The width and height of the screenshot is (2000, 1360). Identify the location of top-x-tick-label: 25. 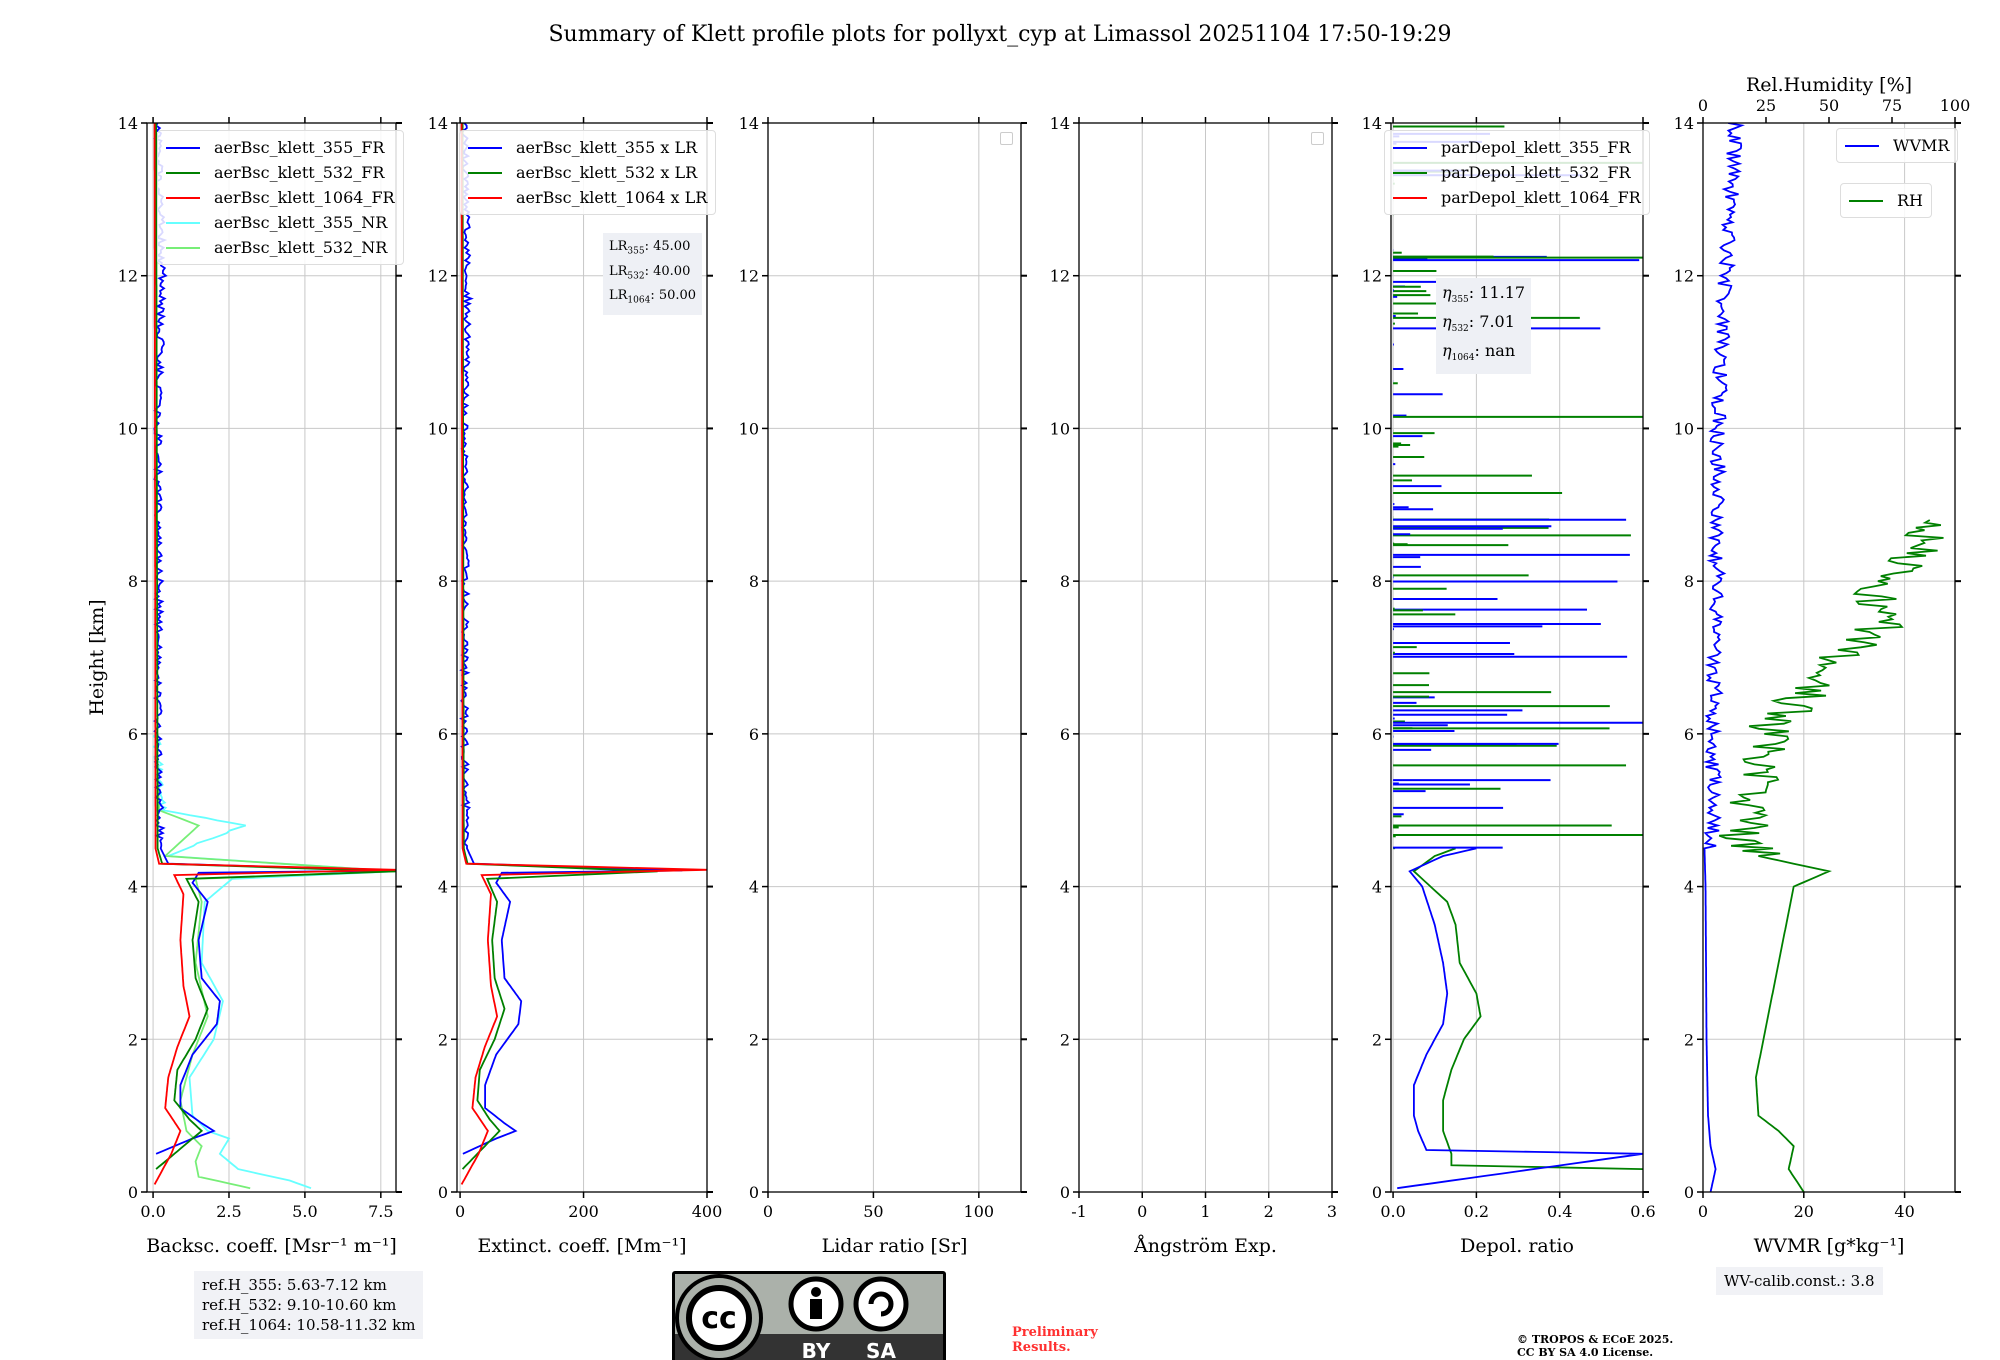
(1766, 105).